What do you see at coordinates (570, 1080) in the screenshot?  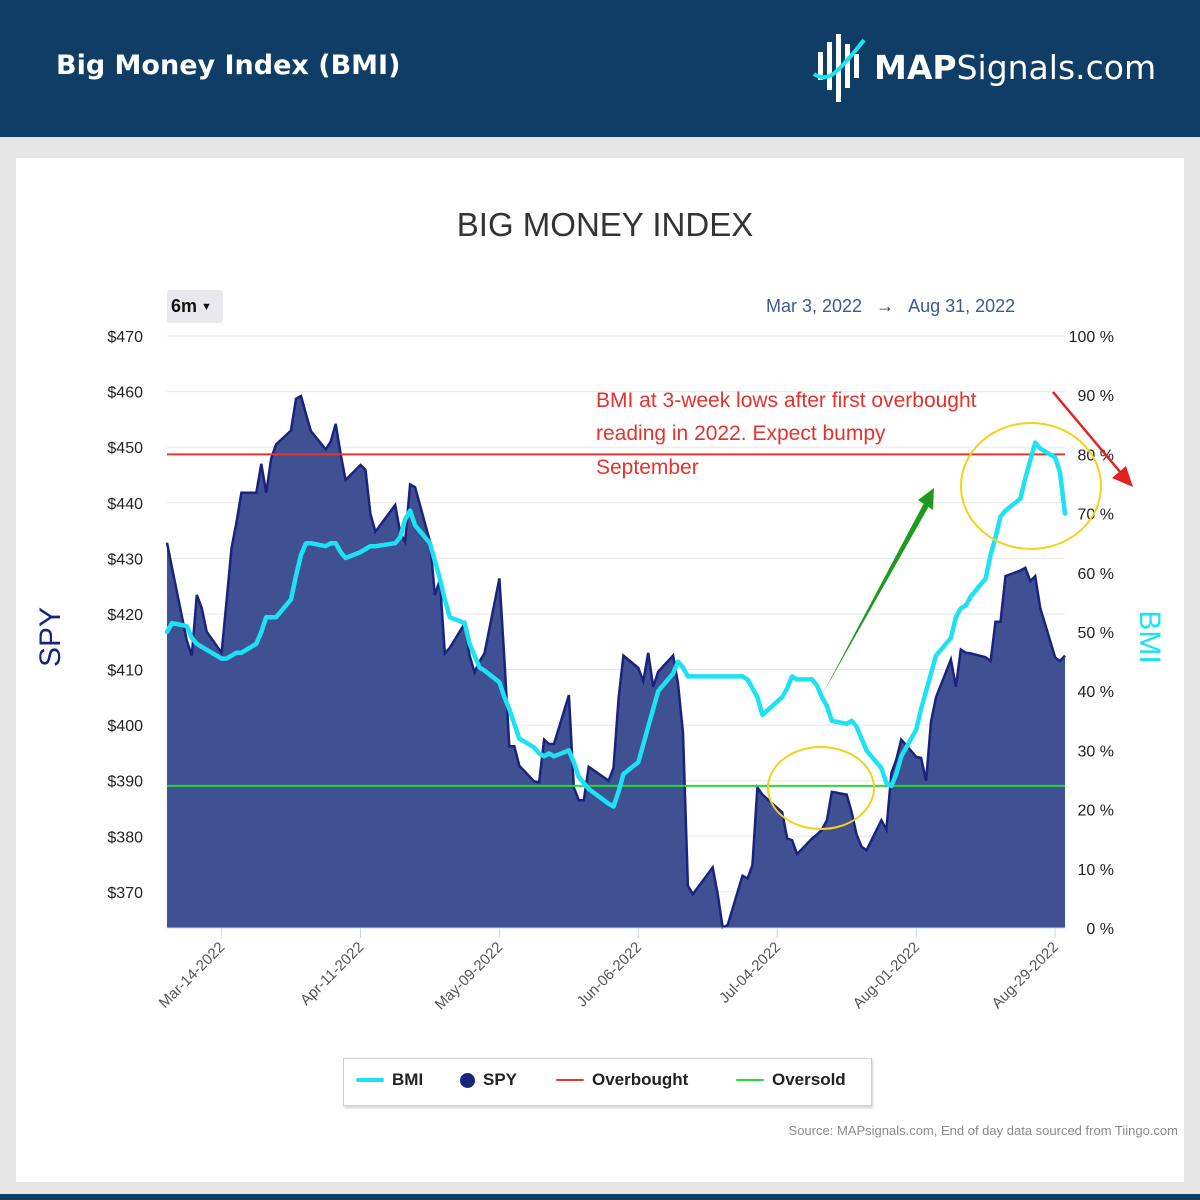 I see `overbought-swatch` at bounding box center [570, 1080].